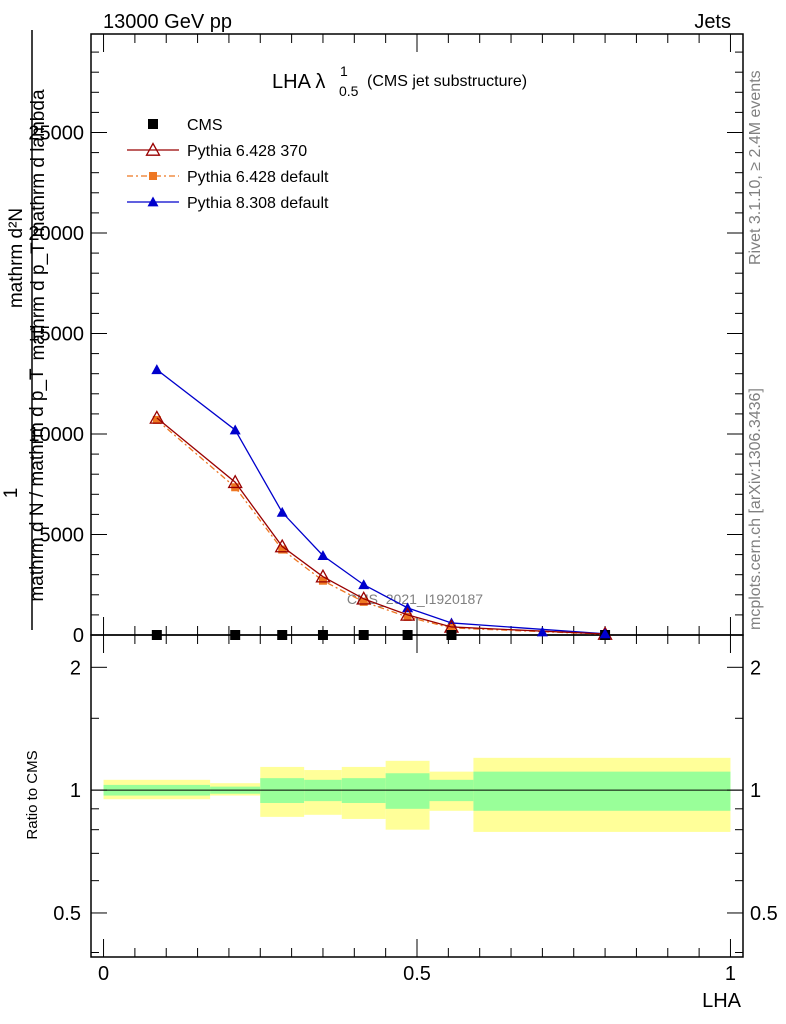  I want to click on plot-title-subscript: 0.5, so click(349, 91).